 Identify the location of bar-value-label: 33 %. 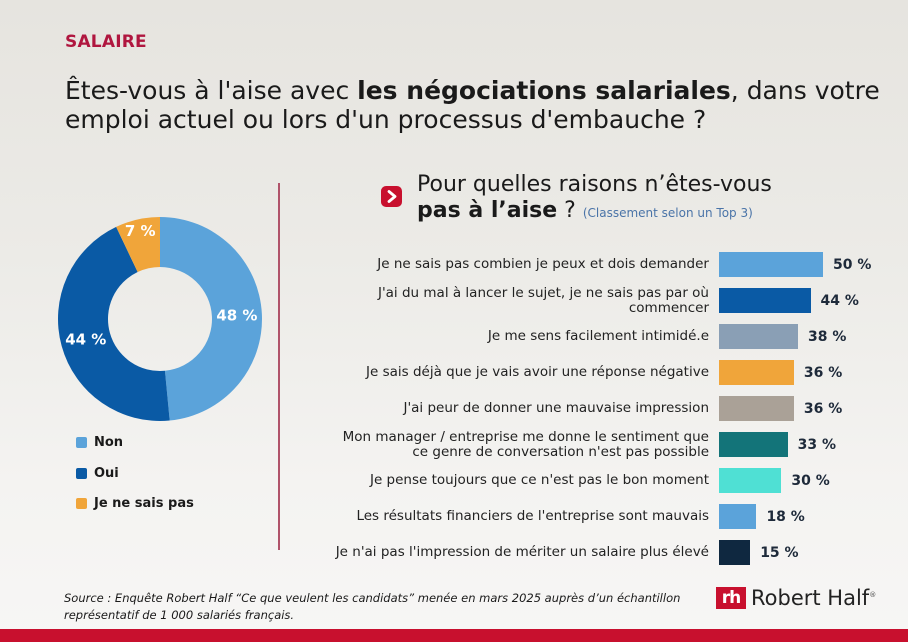
(817, 445).